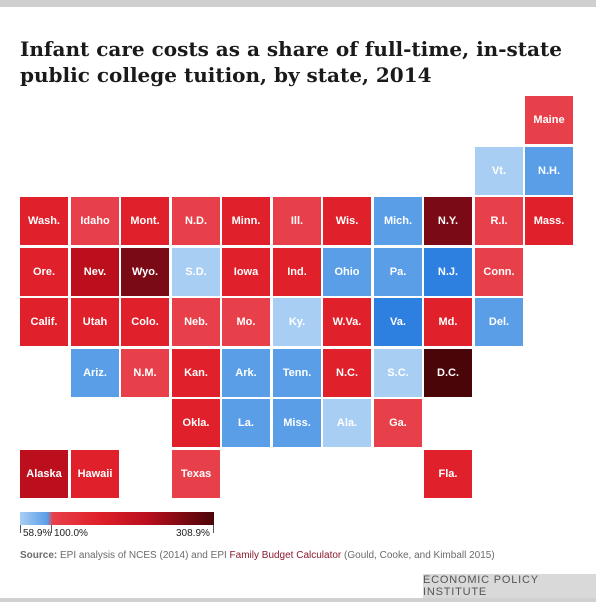 This screenshot has height=602, width=596. What do you see at coordinates (213, 529) in the screenshot?
I see `legend-tick-max` at bounding box center [213, 529].